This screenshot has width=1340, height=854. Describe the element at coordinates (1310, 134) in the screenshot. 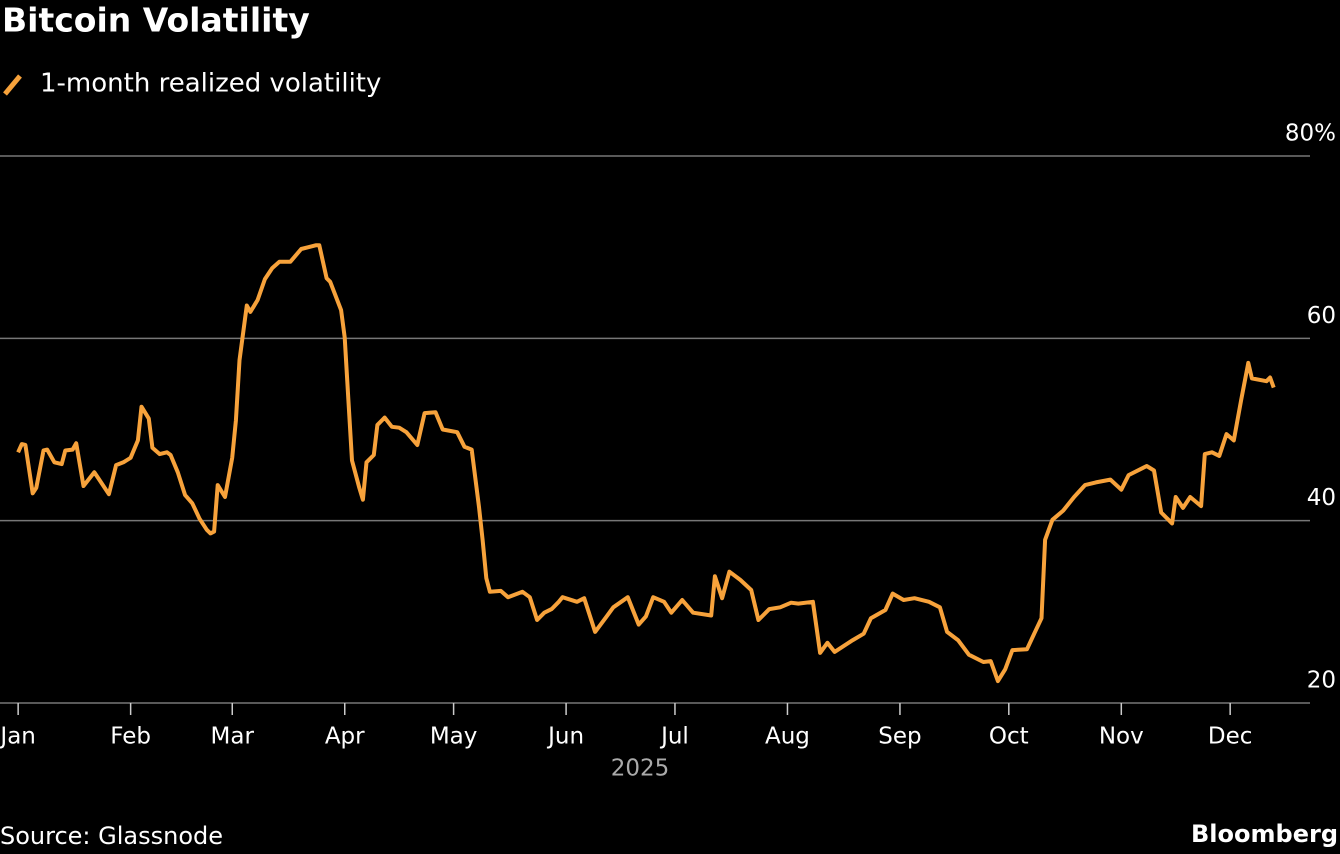

I see `y-tick-label: 80%` at that location.